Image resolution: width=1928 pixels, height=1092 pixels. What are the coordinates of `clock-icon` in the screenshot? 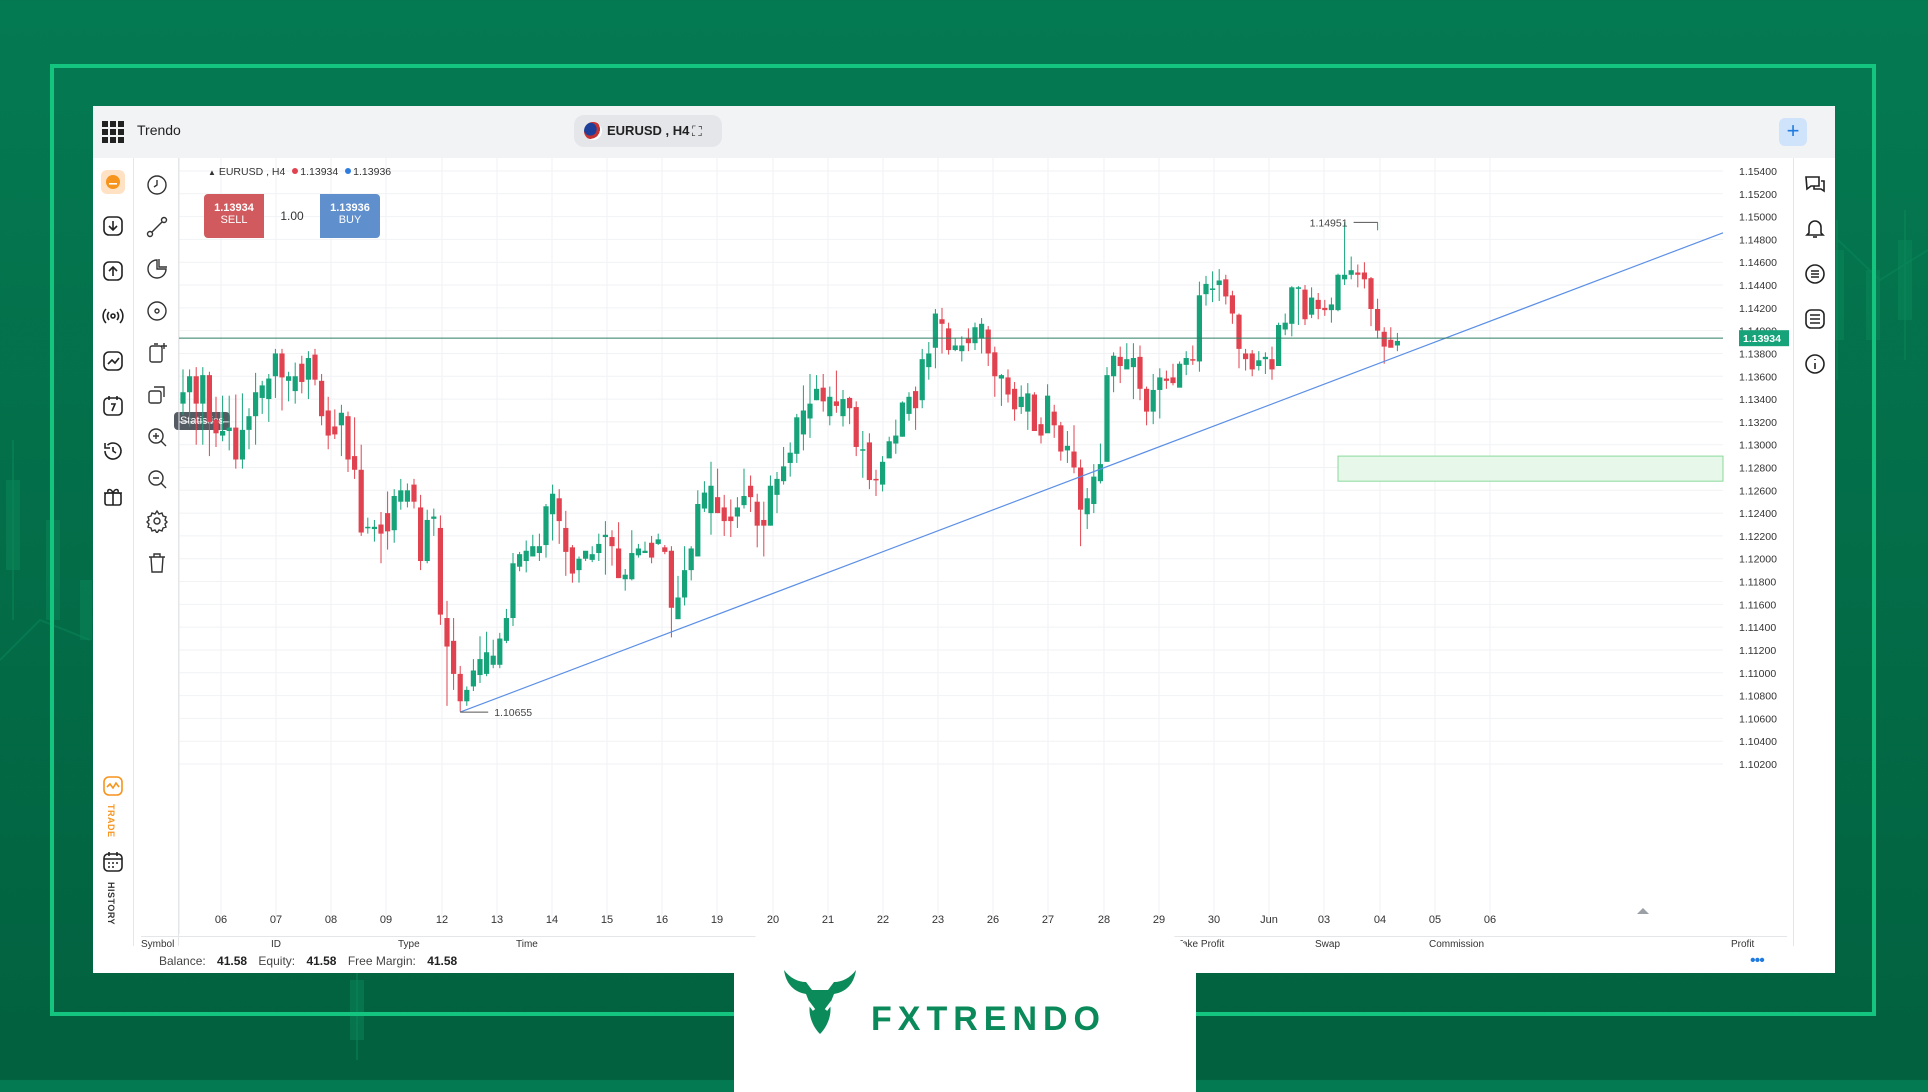 It's located at (157, 185).